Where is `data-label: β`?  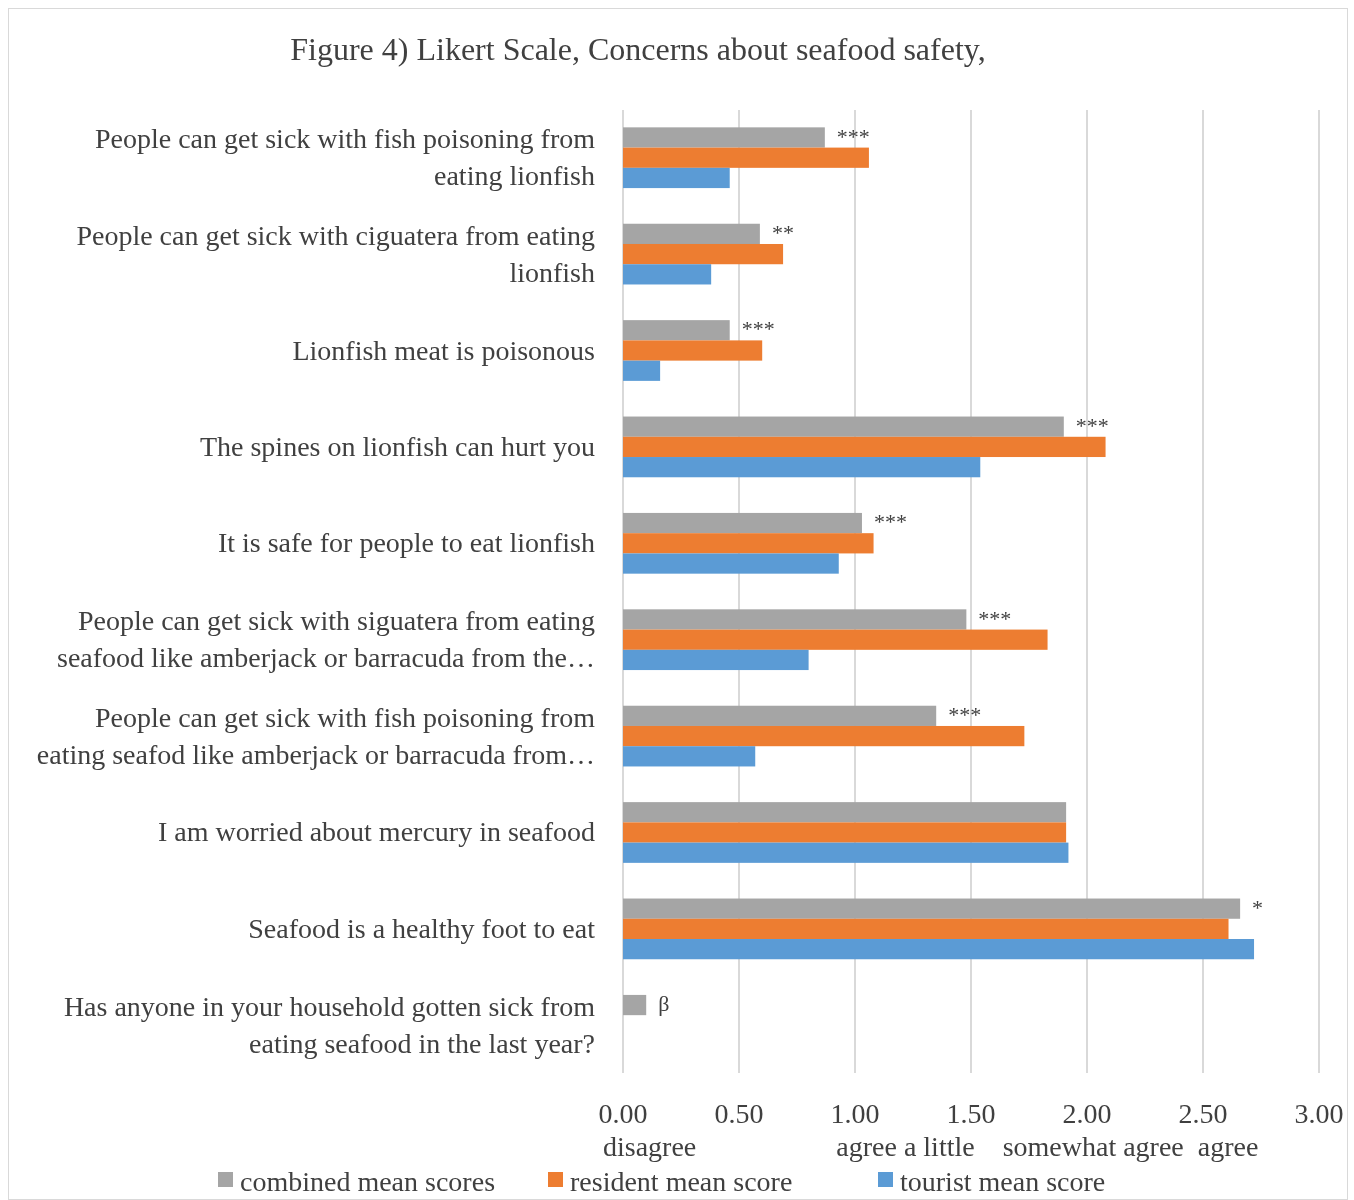 data-label: β is located at coordinates (664, 1004).